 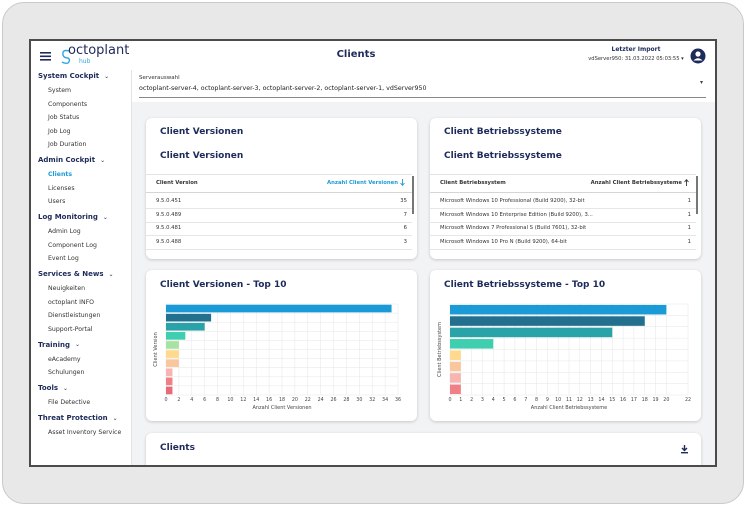 What do you see at coordinates (366, 182) in the screenshot?
I see `sort-header: Anzahl Client Versionen` at bounding box center [366, 182].